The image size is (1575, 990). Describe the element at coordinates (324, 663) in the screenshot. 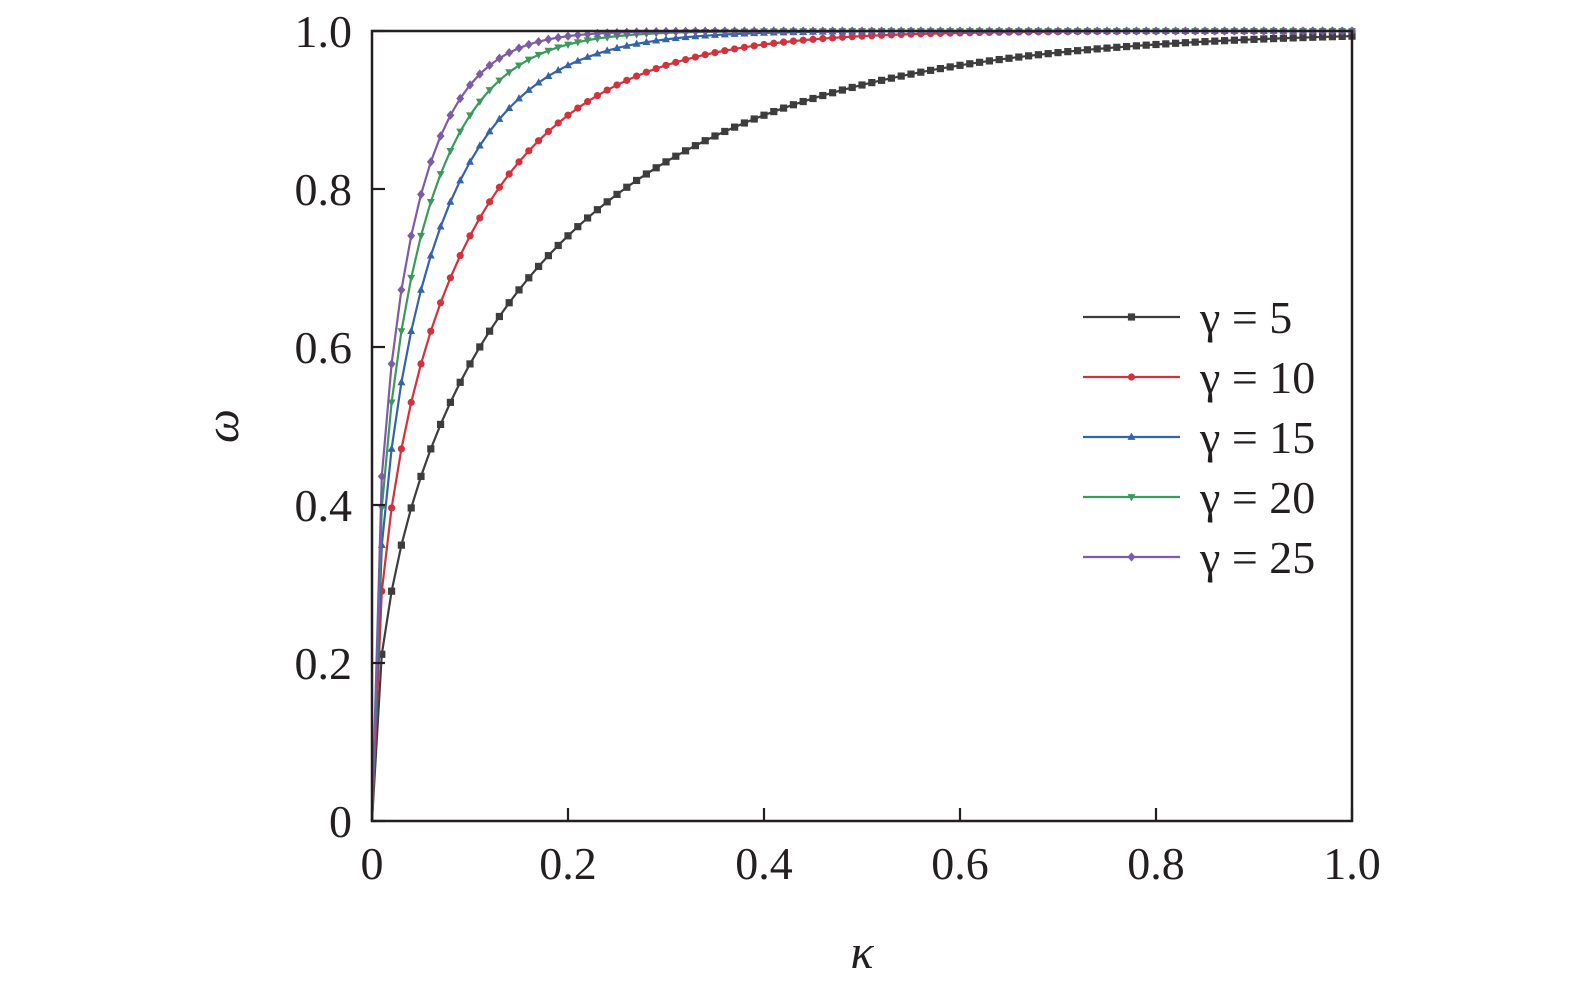

I see `y-tick-label: 0.2` at that location.